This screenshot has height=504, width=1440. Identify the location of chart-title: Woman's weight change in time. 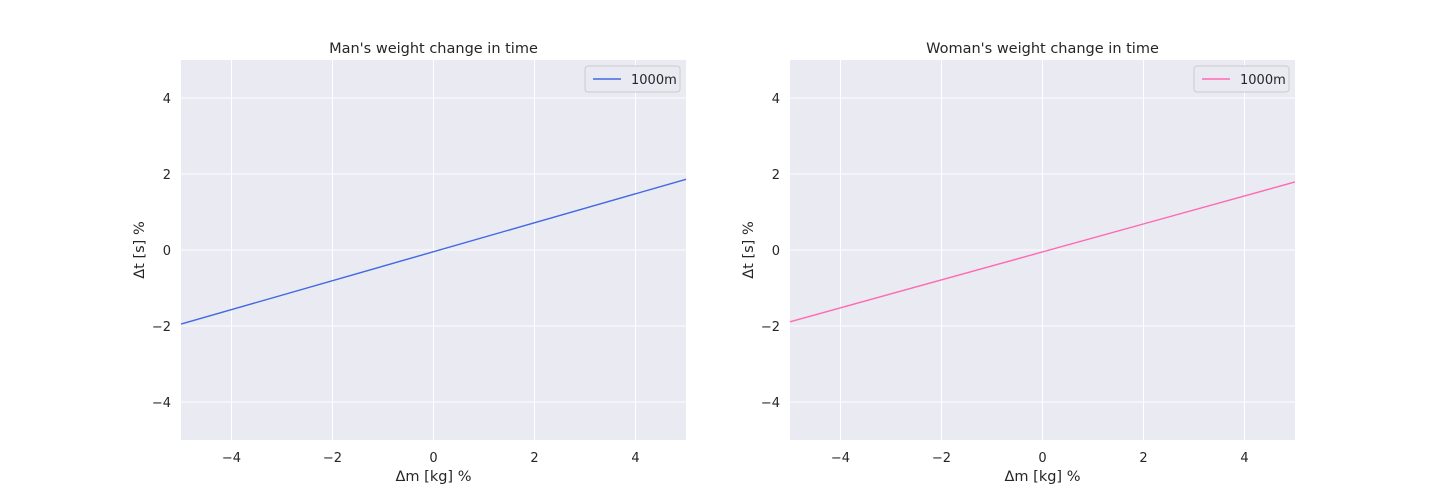
(1042, 49).